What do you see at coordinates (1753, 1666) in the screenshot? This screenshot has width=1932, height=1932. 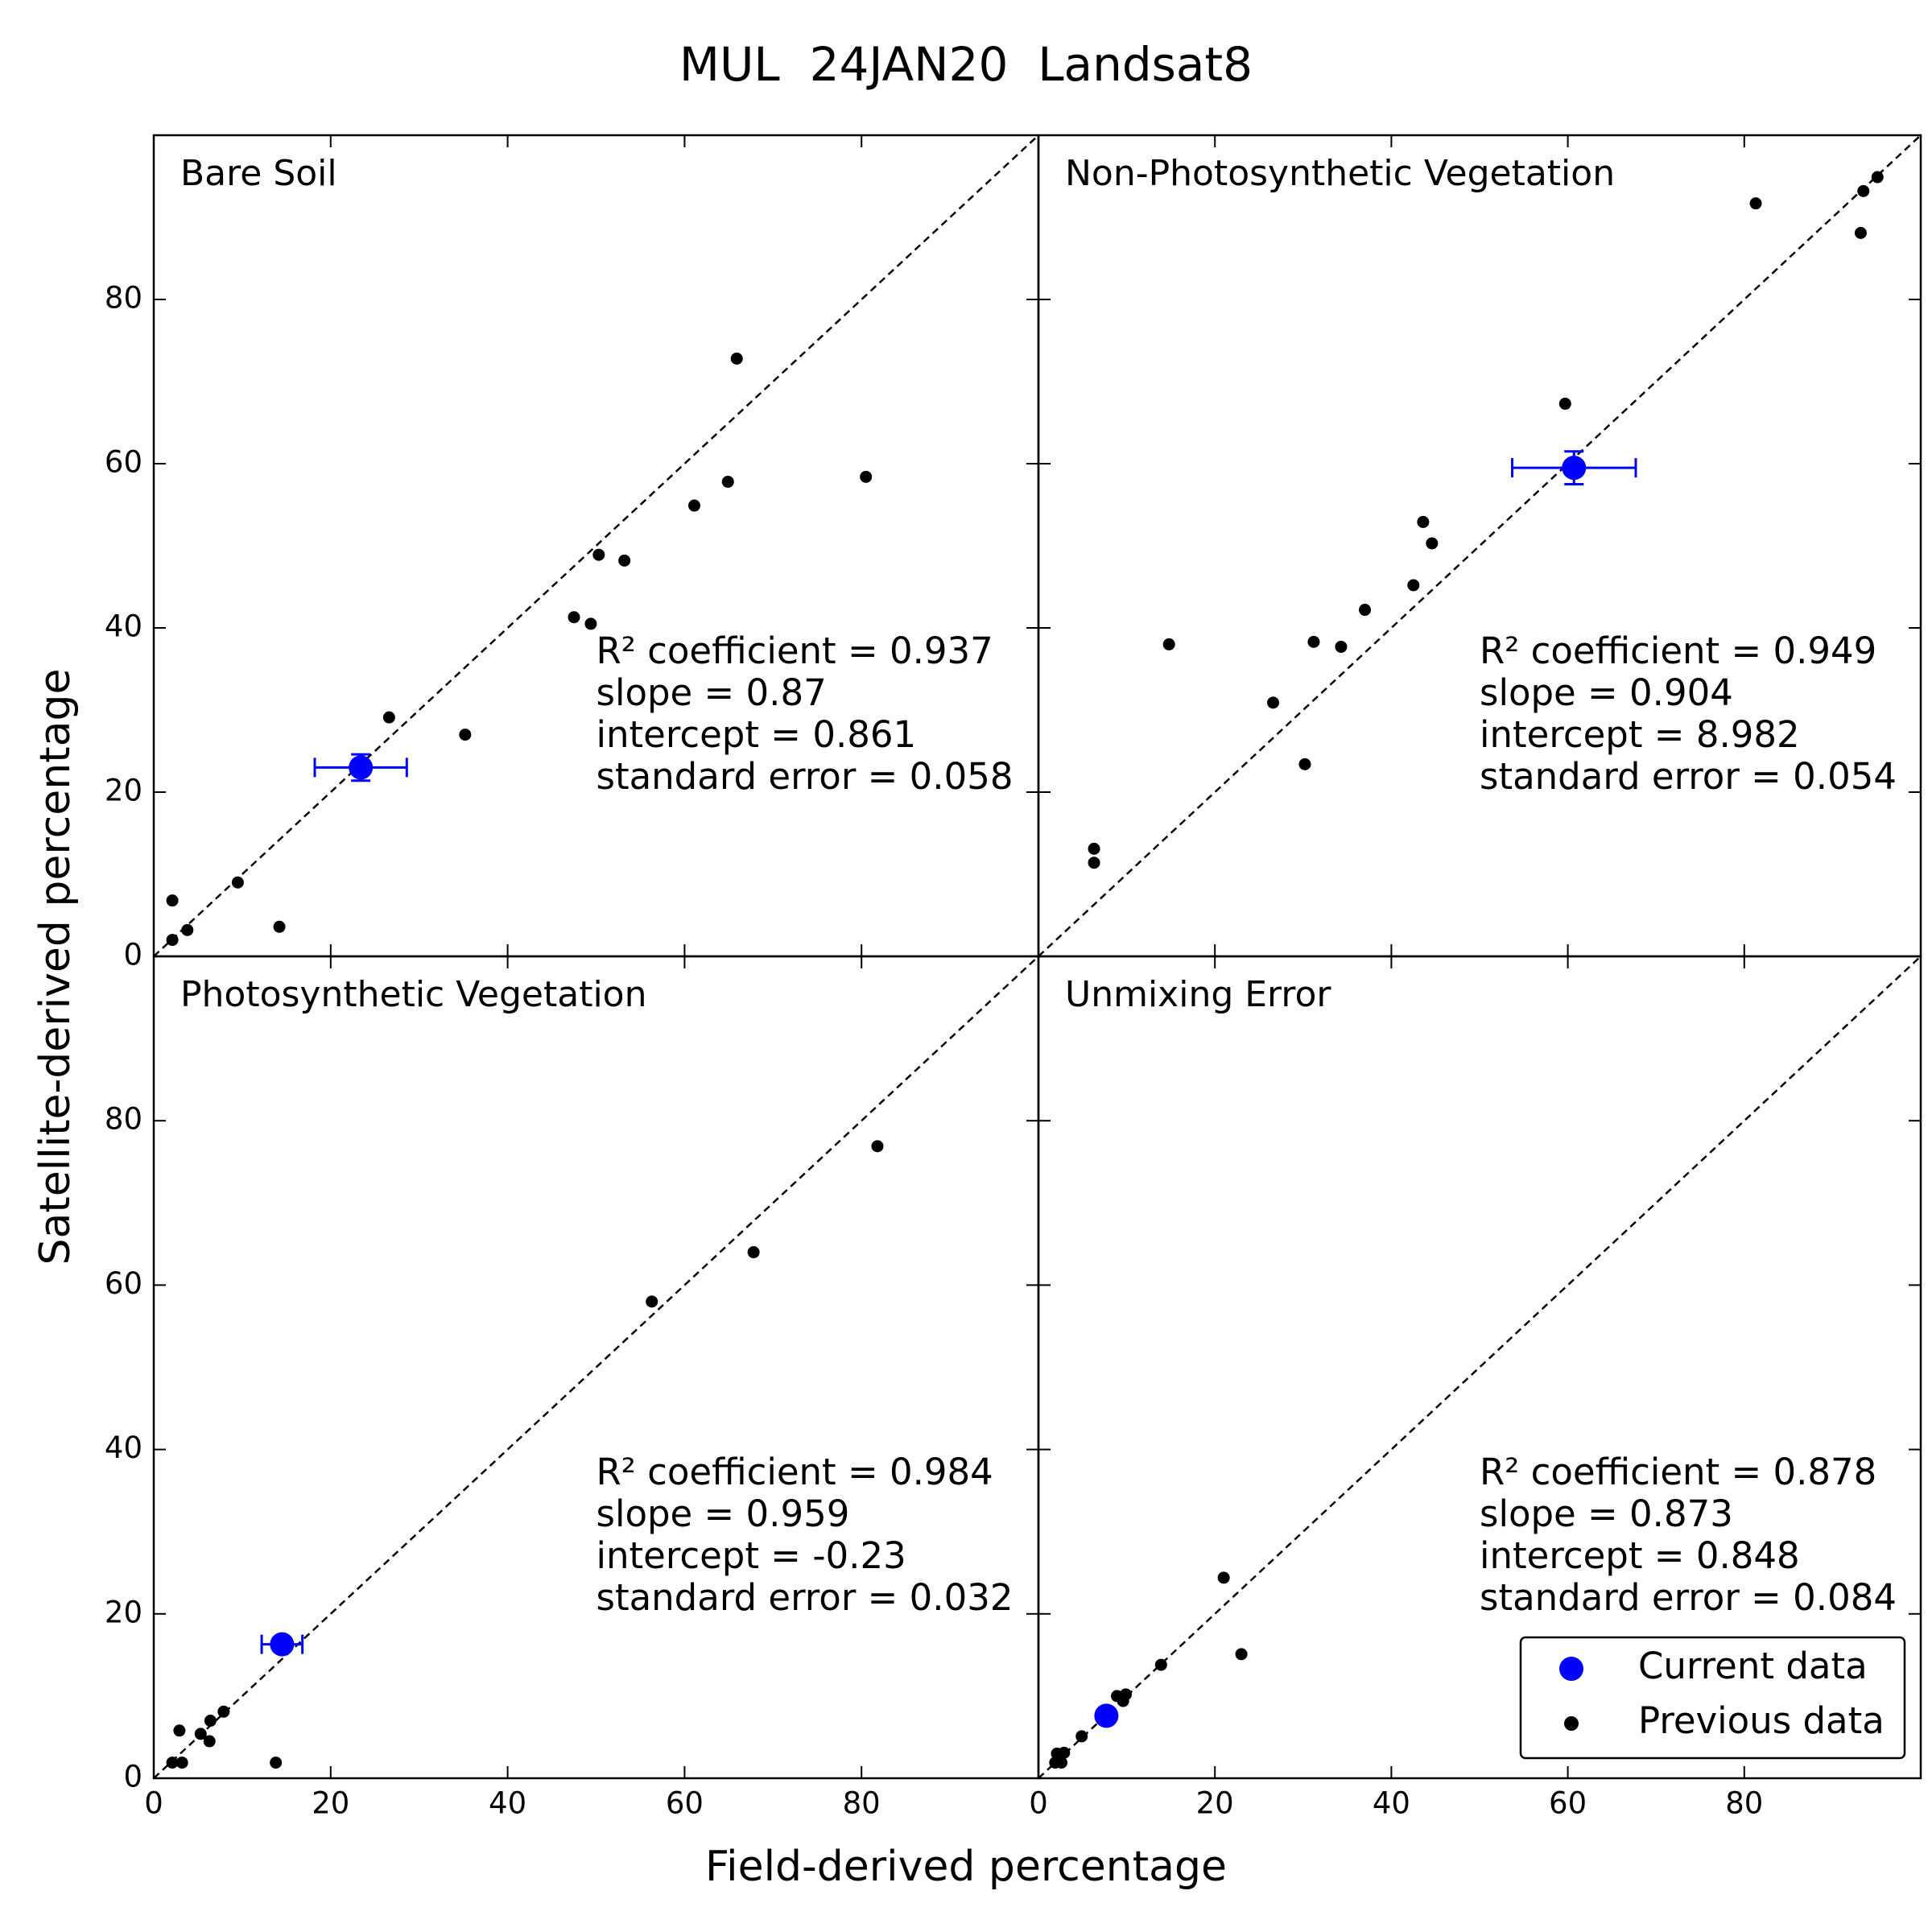 I see `legend-label: Current data` at bounding box center [1753, 1666].